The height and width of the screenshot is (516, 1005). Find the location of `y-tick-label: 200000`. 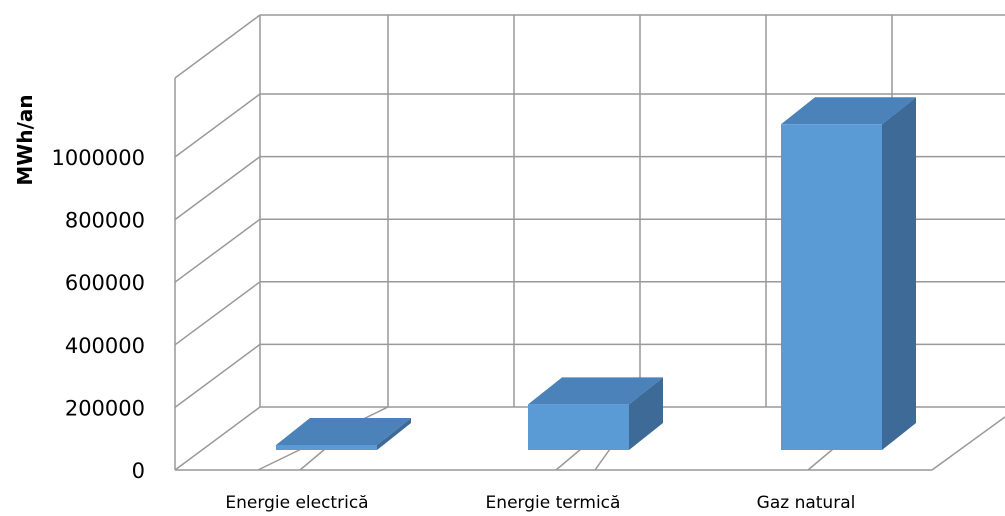

y-tick-label: 200000 is located at coordinates (105, 408).